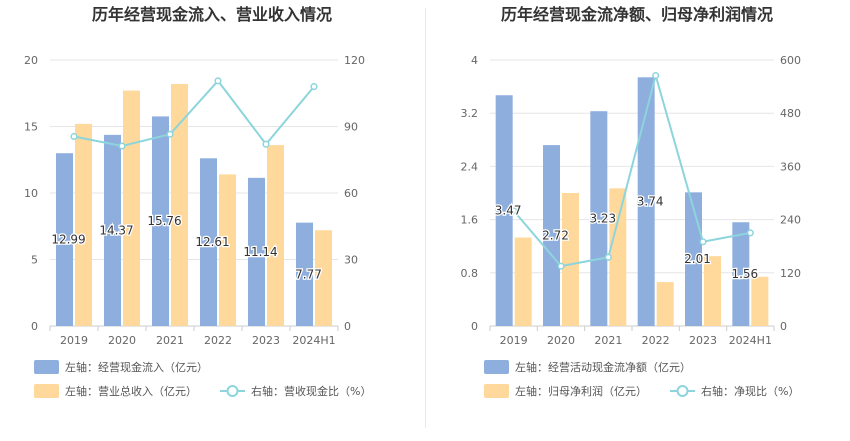  Describe the element at coordinates (750, 340) in the screenshot. I see `chart2-x-tick-label: 2024H1` at that location.